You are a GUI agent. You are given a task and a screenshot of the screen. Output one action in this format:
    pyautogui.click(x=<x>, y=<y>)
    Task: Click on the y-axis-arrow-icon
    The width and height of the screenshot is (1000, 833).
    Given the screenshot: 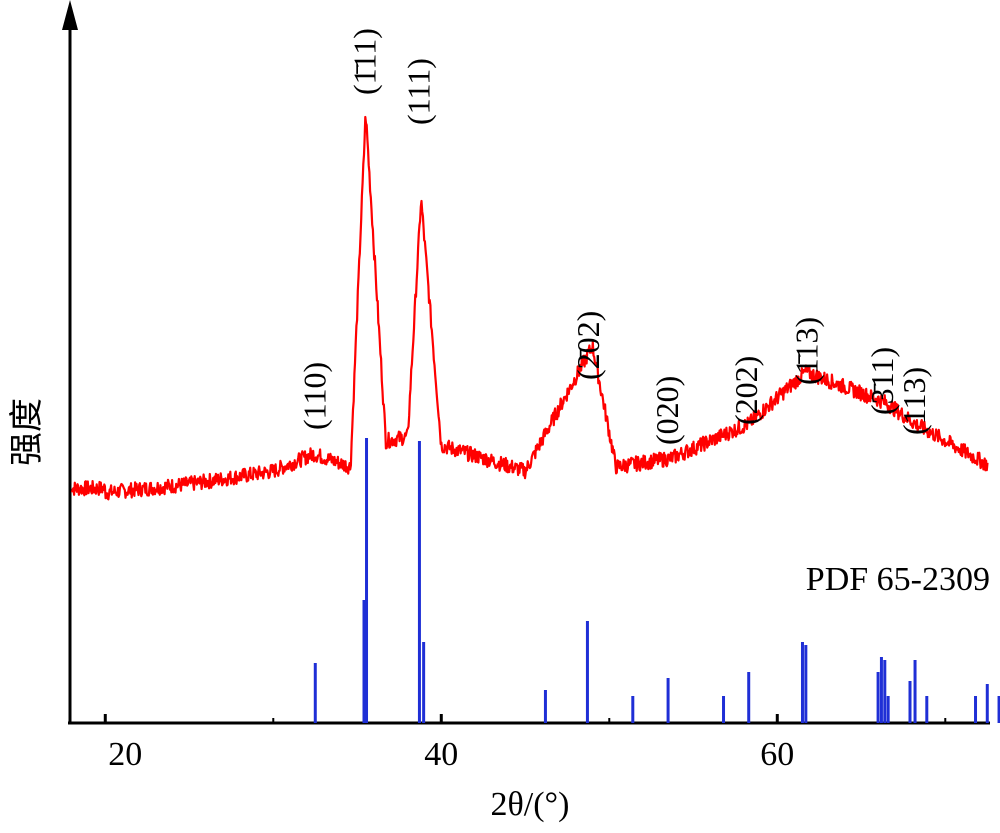 What is the action you would take?
    pyautogui.click(x=70, y=15)
    